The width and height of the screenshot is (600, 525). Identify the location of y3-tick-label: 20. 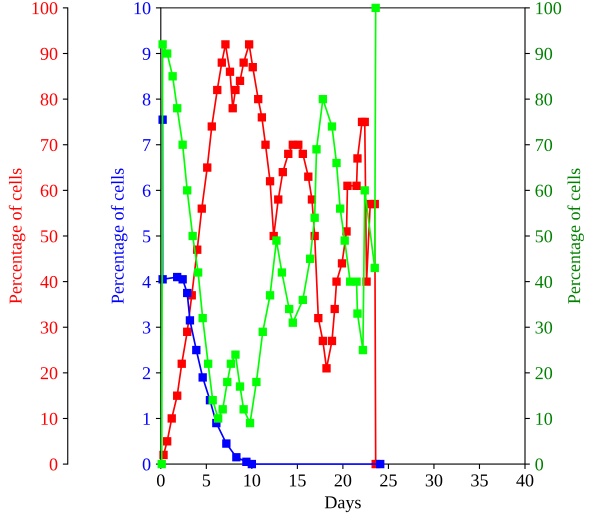
(49, 373).